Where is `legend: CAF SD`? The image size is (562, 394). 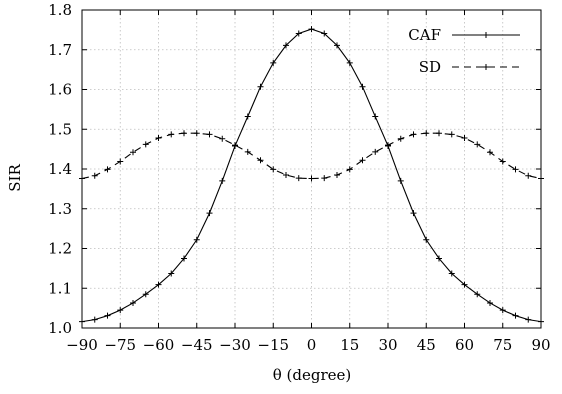 legend: CAF SD is located at coordinates (464, 51).